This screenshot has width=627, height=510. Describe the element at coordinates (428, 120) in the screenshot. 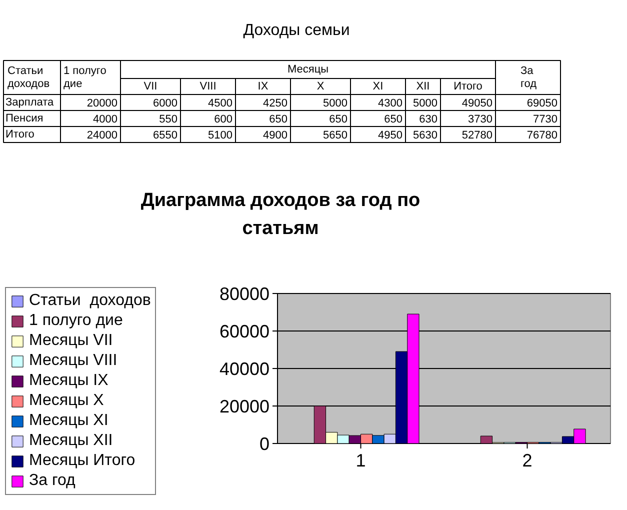

I see `text: 630` at that location.